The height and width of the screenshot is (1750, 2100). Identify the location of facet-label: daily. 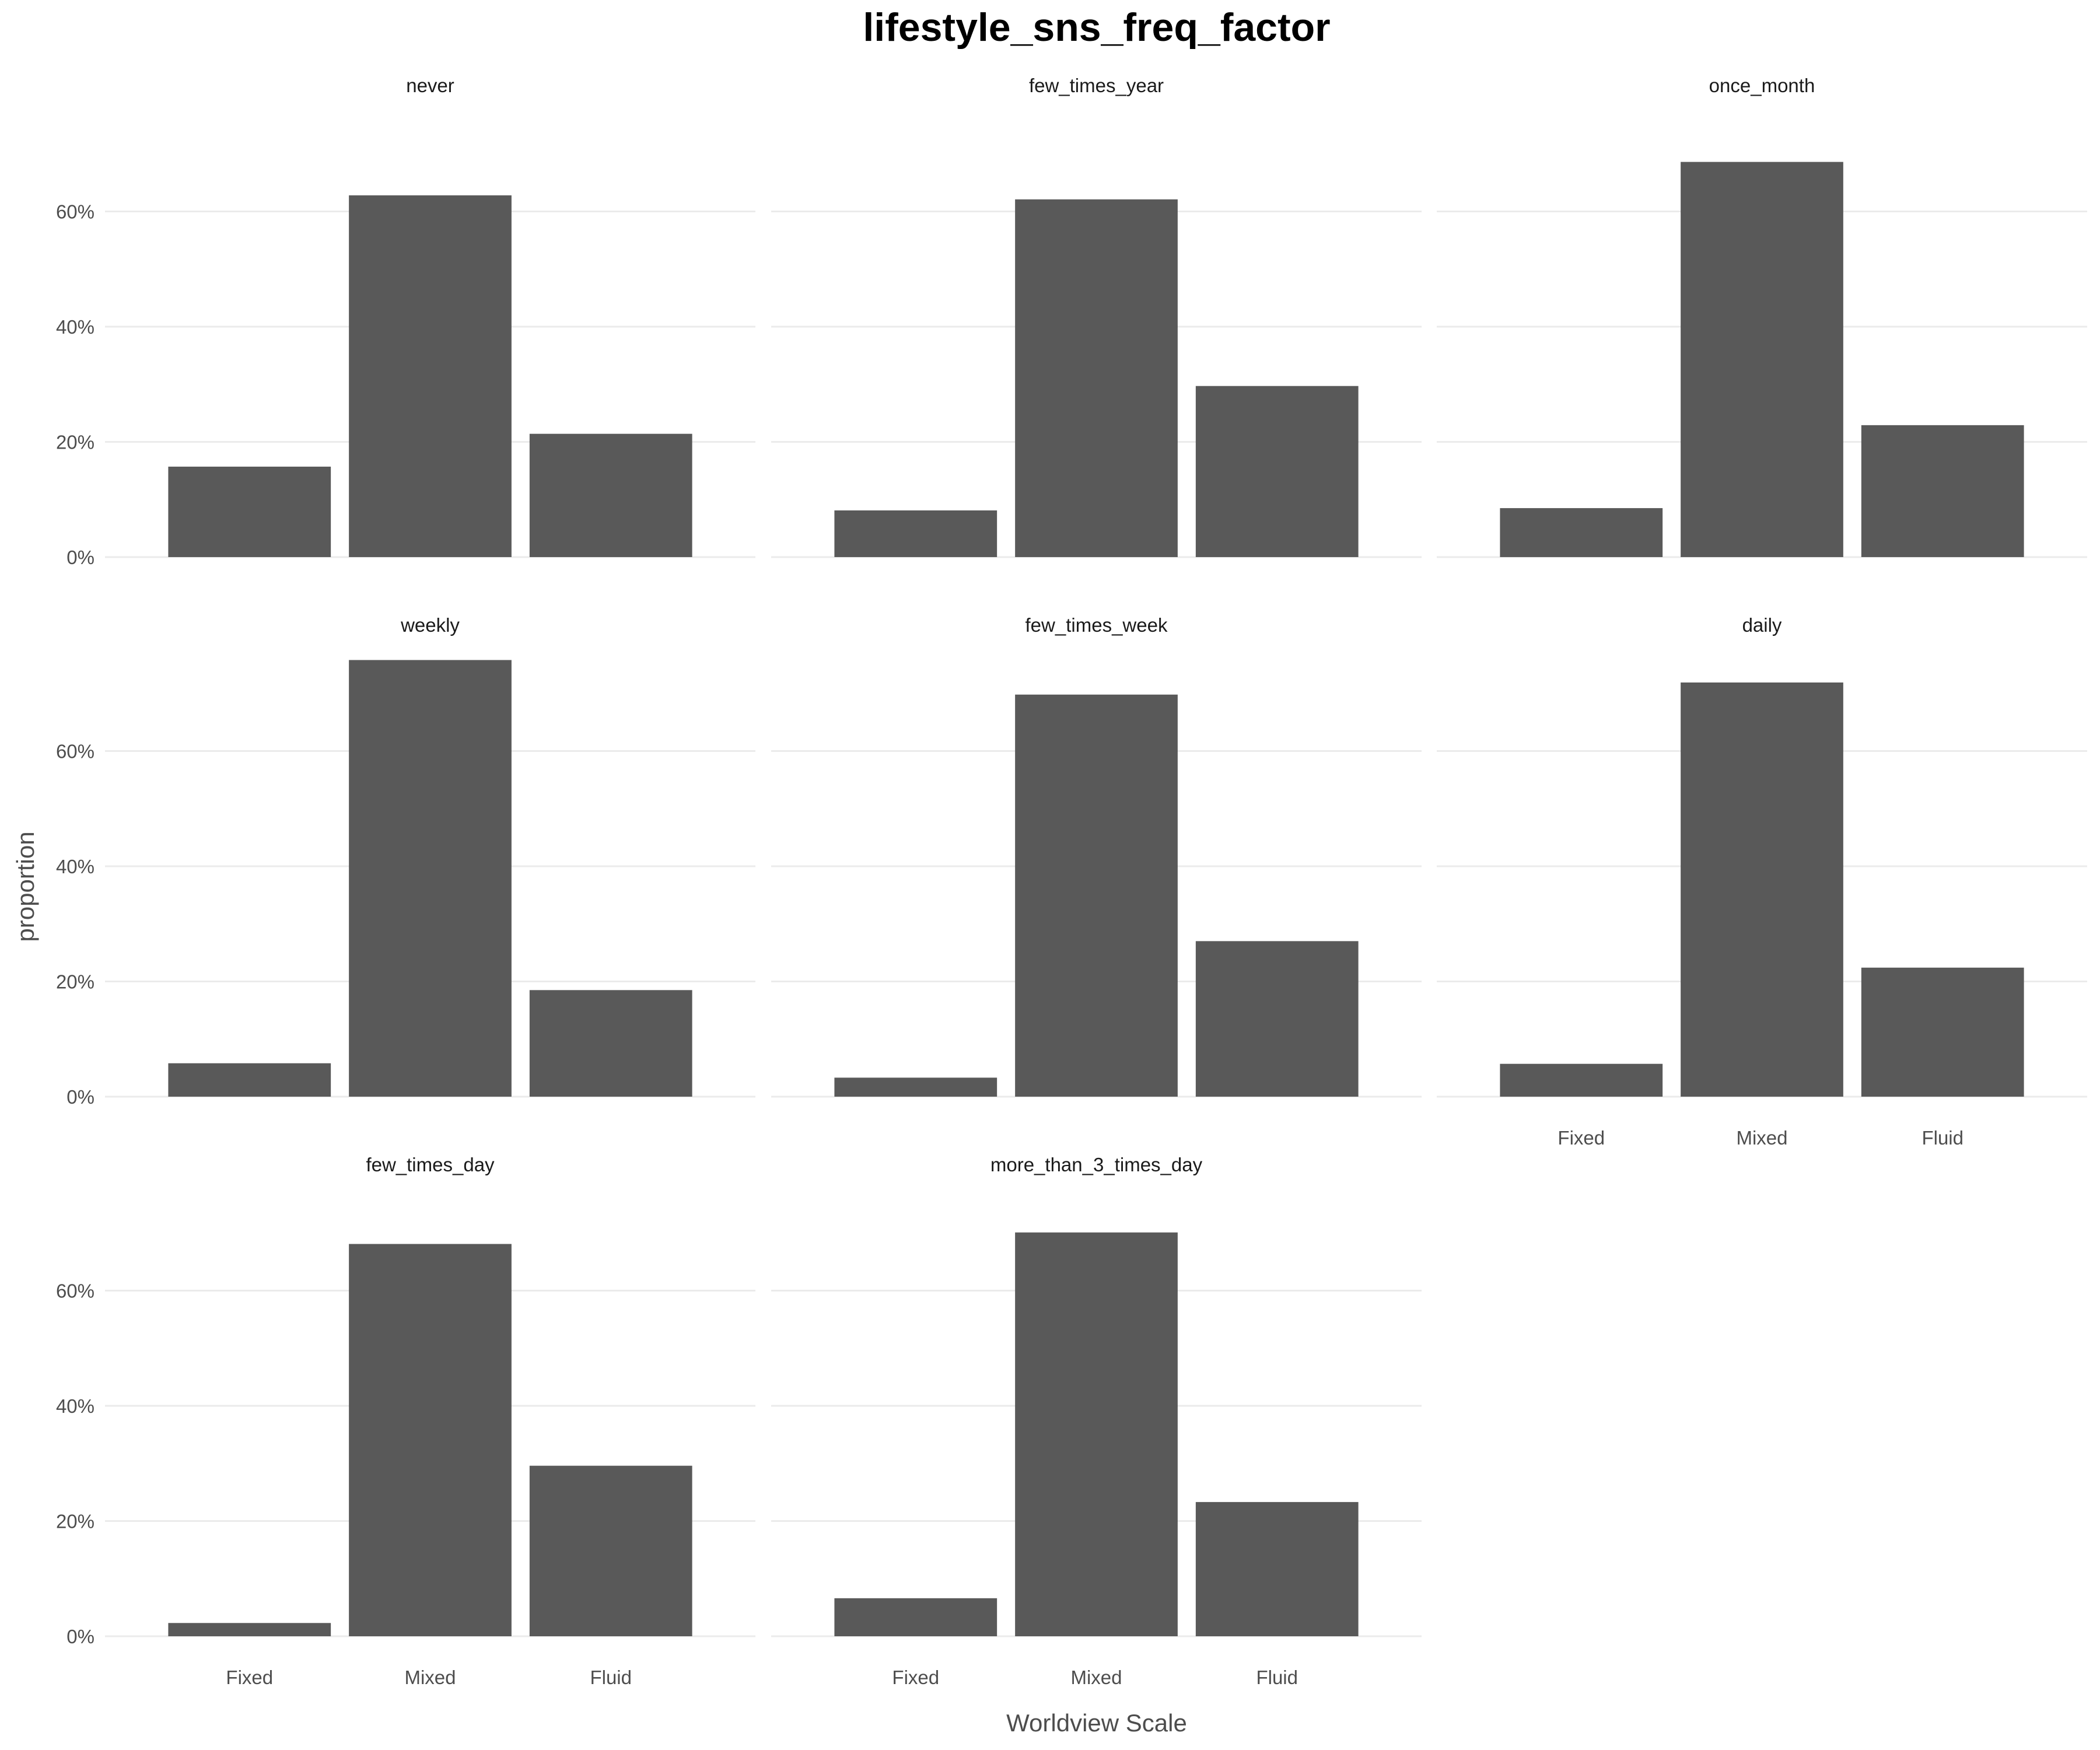
(1762, 625).